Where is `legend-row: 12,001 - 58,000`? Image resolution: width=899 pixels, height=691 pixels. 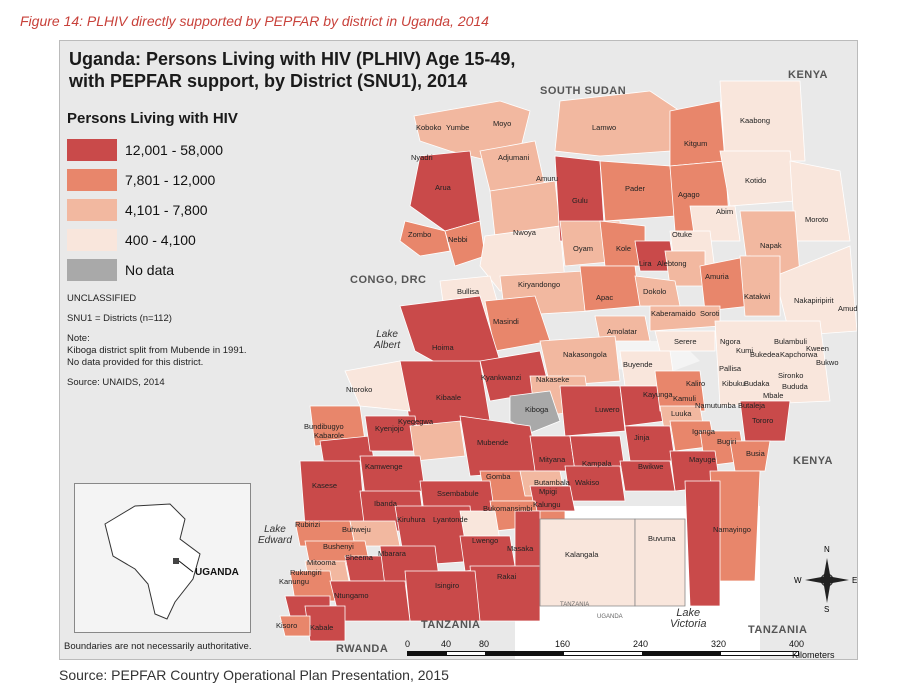 legend-row: 12,001 - 58,000 is located at coordinates (145, 150).